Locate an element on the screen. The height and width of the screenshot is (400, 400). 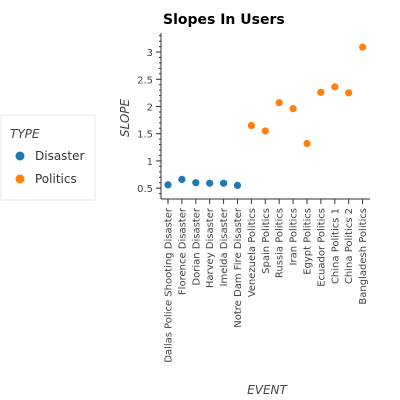
x-tick-label: Spain Politics is located at coordinates (266, 241).